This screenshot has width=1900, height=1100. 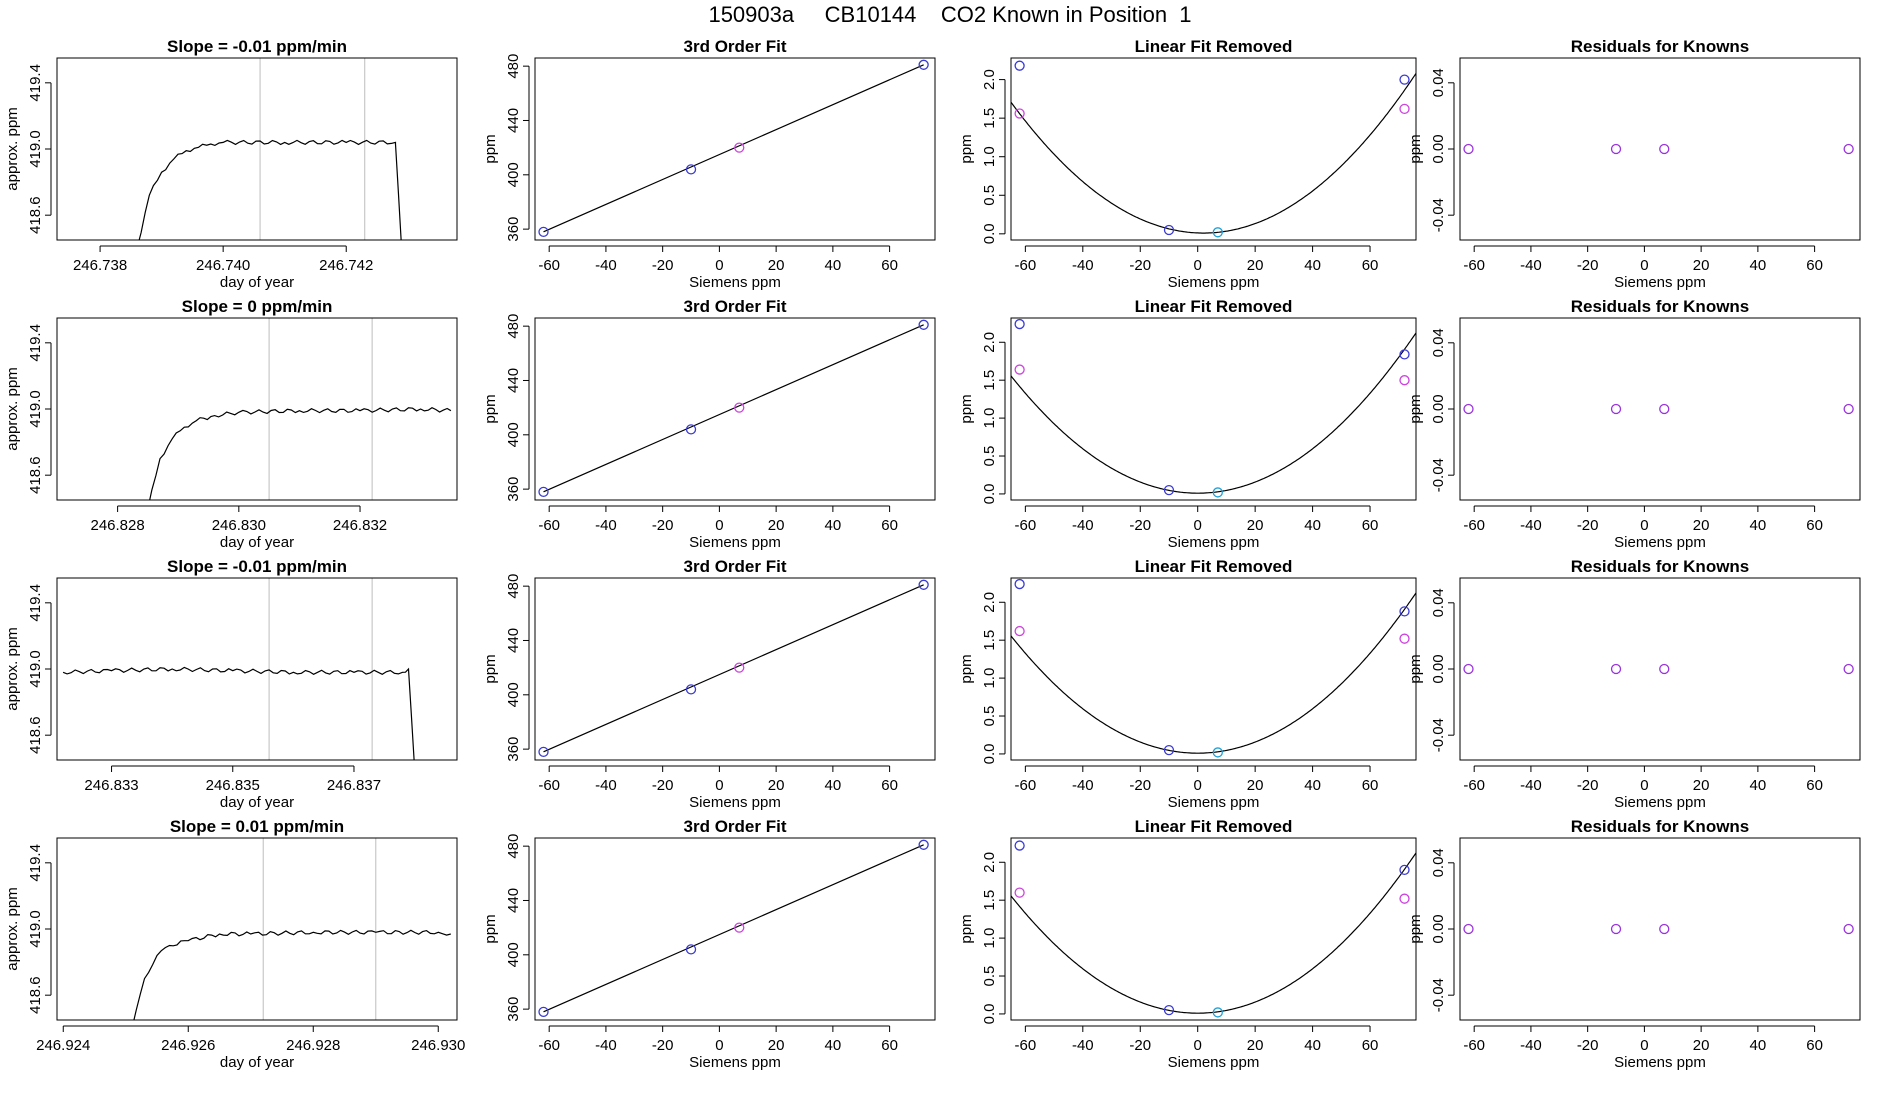 What do you see at coordinates (188, 1045) in the screenshot?
I see `x-tick-label: 246.926` at bounding box center [188, 1045].